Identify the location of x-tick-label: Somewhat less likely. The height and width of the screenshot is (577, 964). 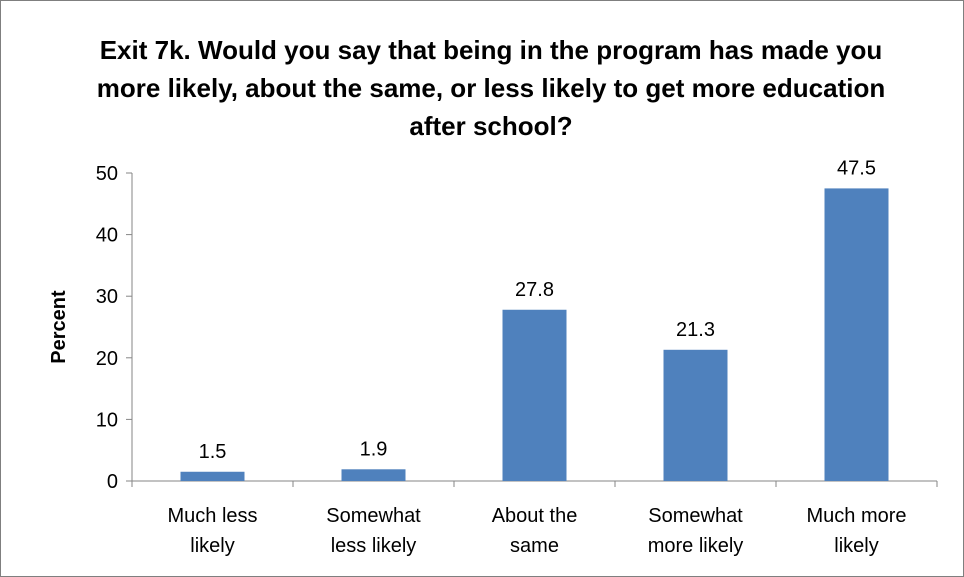
(373, 531).